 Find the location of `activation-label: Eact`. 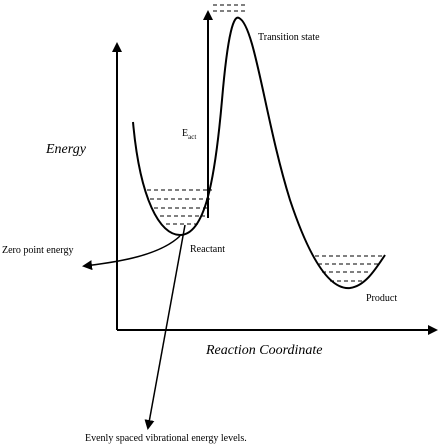

activation-label: Eact is located at coordinates (189, 134).